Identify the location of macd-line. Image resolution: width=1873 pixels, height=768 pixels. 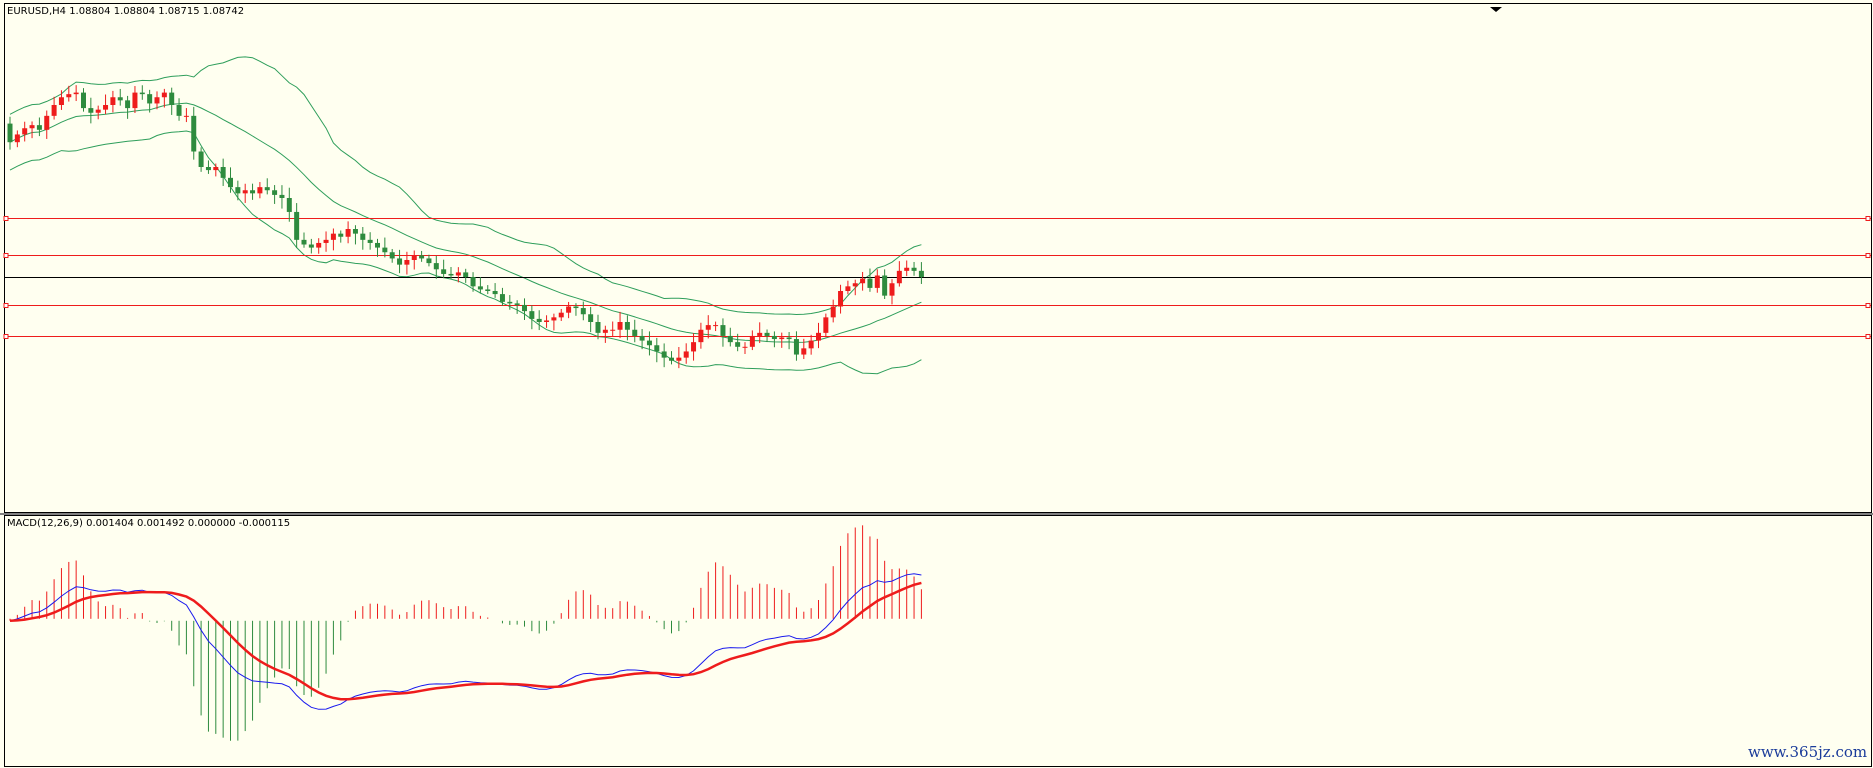
(465, 641).